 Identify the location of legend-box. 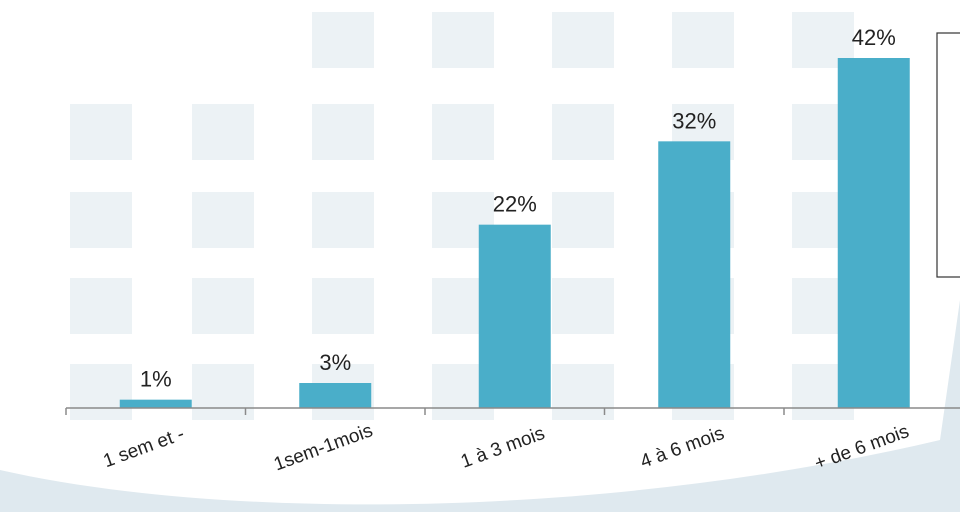
(948, 155).